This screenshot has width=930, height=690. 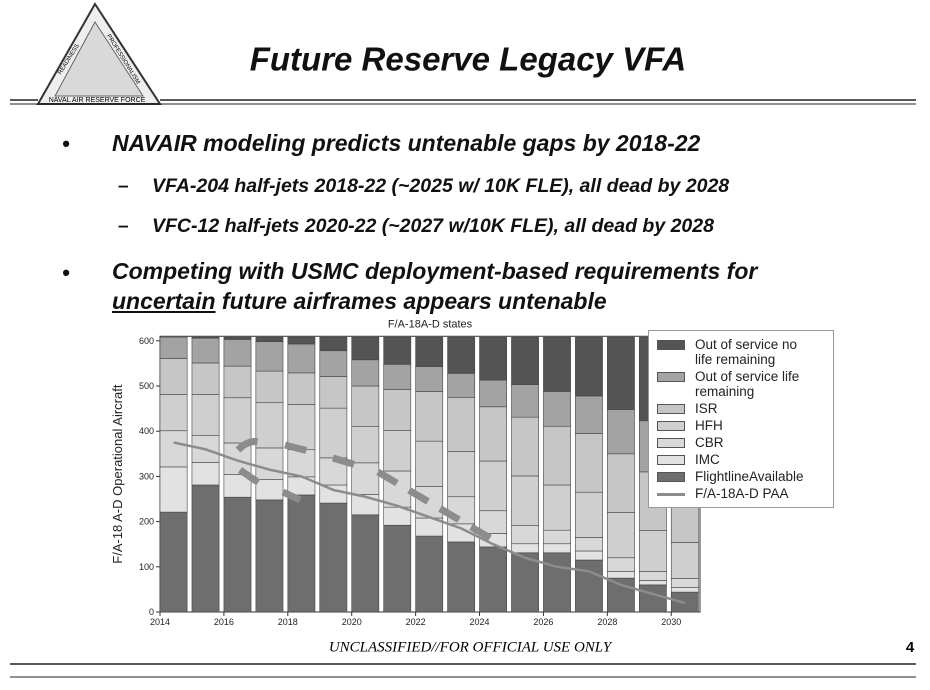 I want to click on y-tick-label: 0, so click(x=151, y=612).